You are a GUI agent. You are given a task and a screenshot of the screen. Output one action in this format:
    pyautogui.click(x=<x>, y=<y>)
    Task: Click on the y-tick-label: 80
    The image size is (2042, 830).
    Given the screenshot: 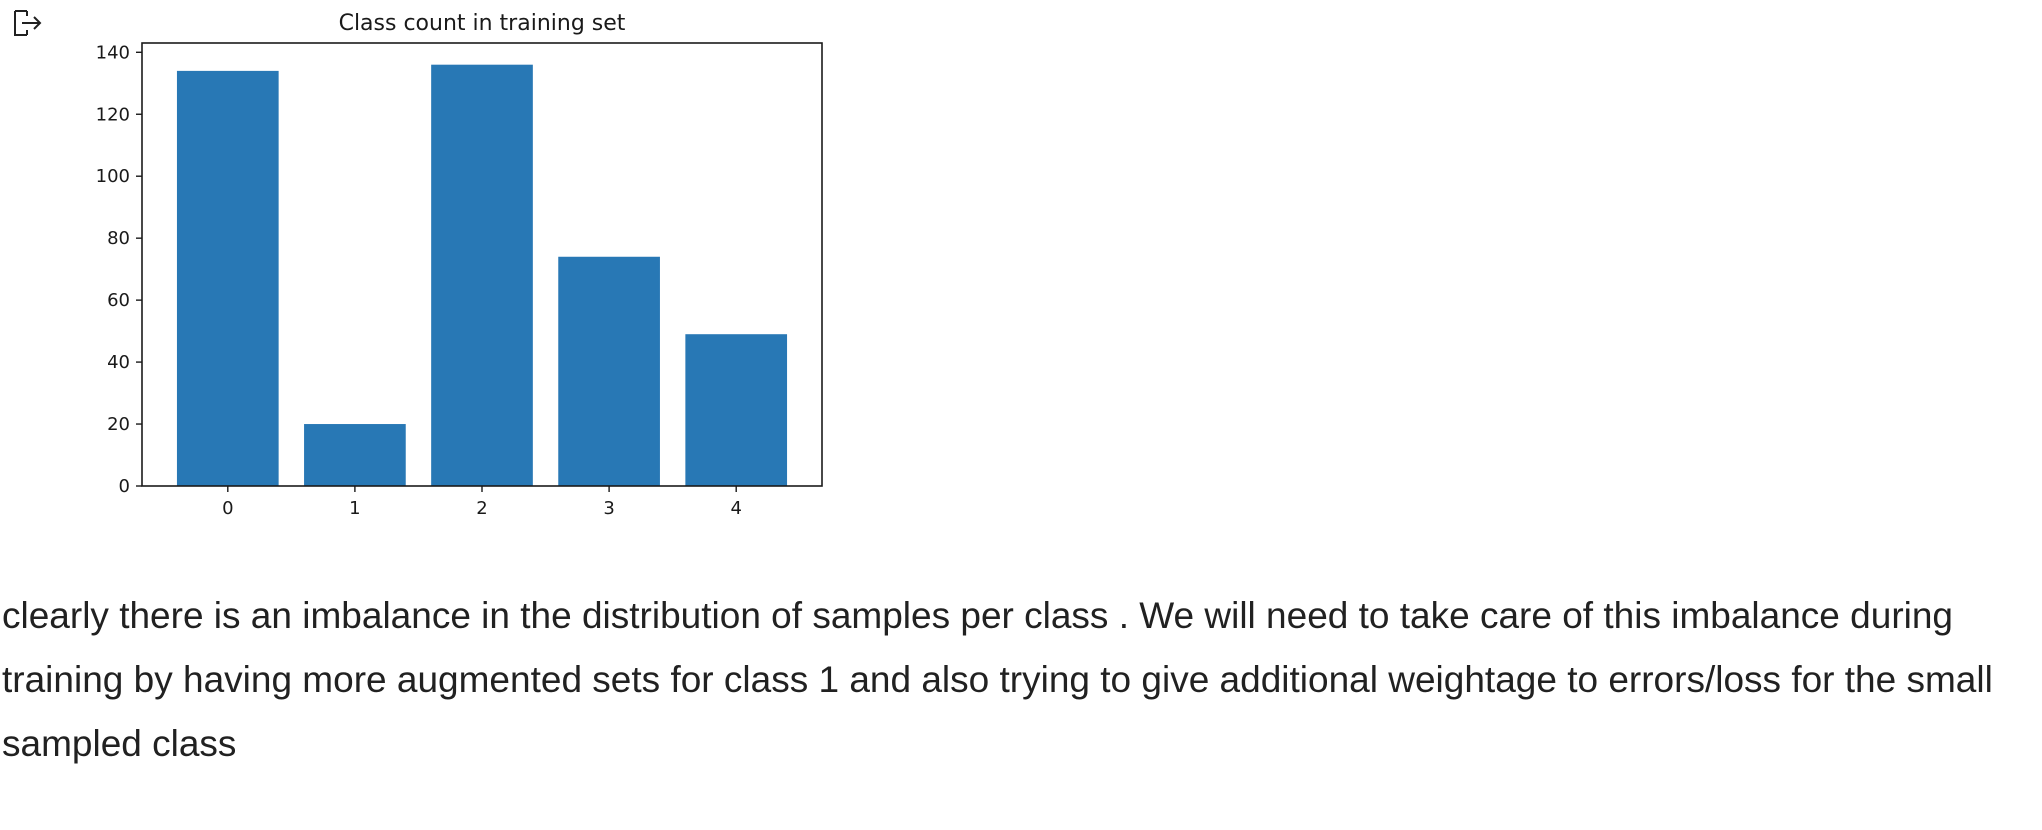 What is the action you would take?
    pyautogui.click(x=118, y=238)
    